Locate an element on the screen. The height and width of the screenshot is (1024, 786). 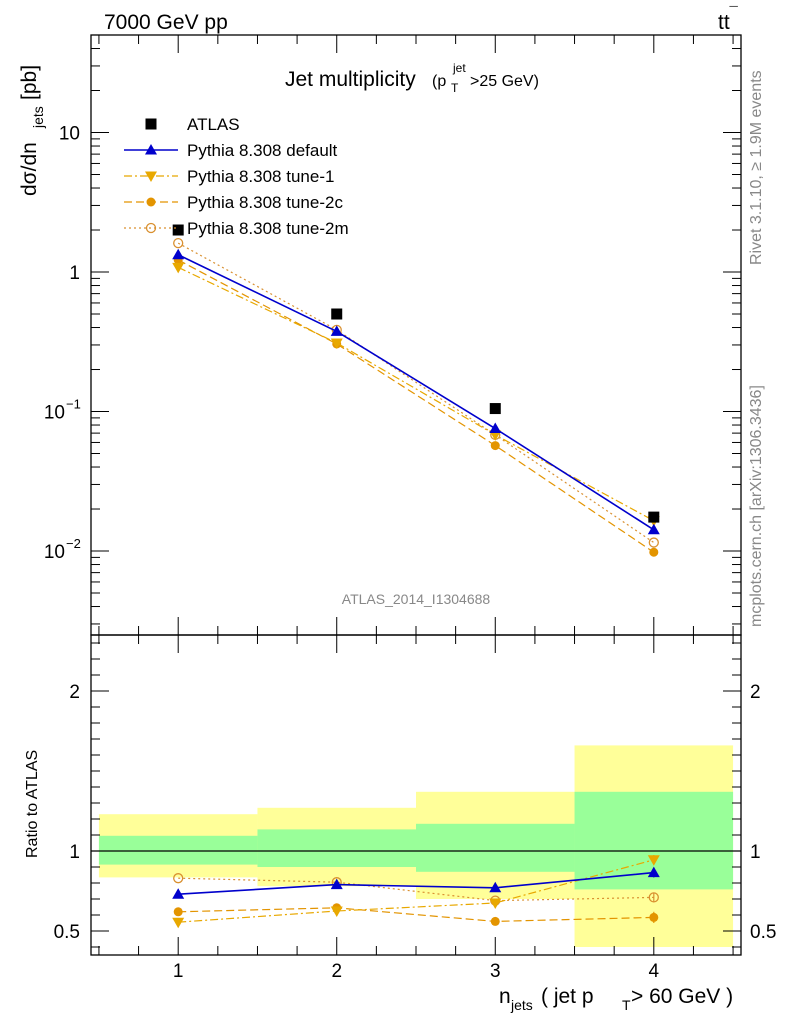
cut-sup: jet is located at coordinates (459, 68).